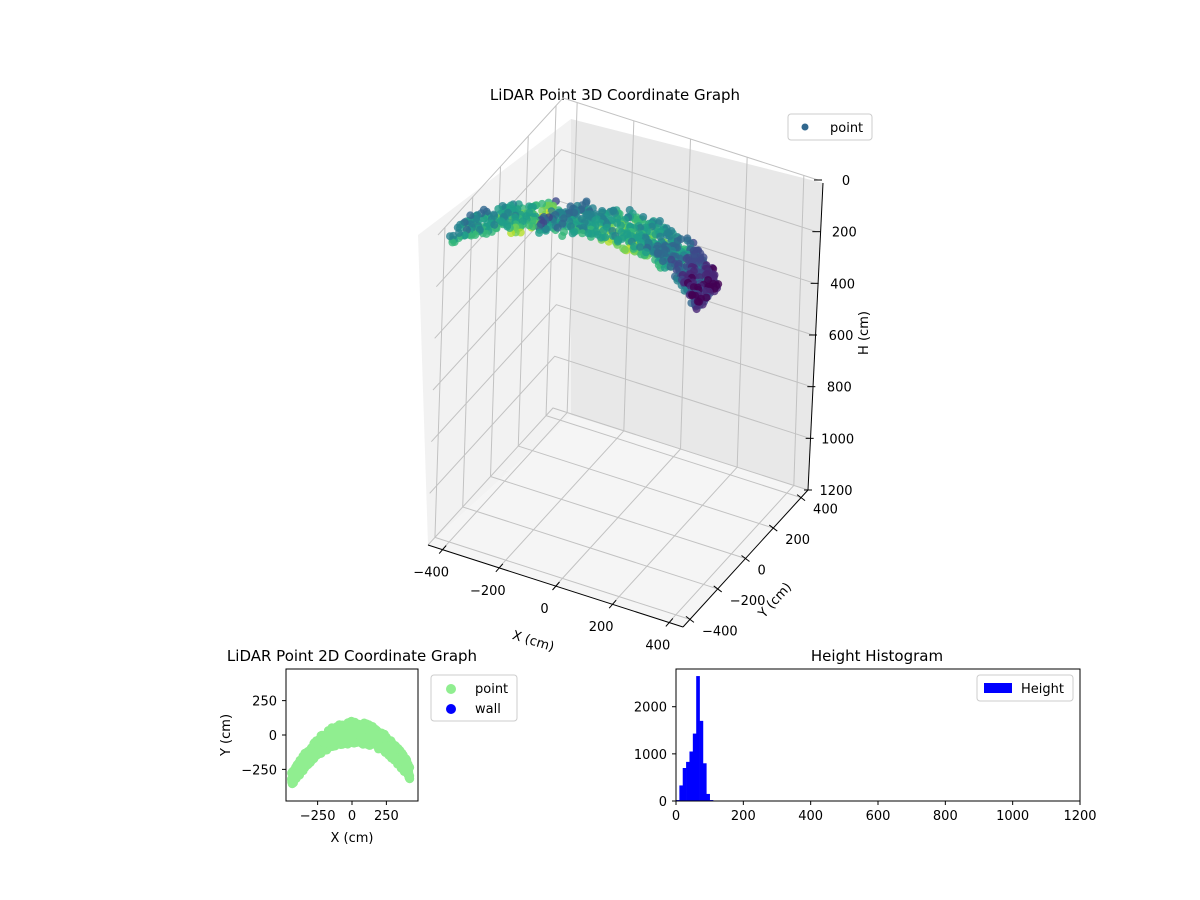  I want to click on y-tick-label-3d: 400, so click(825, 510).